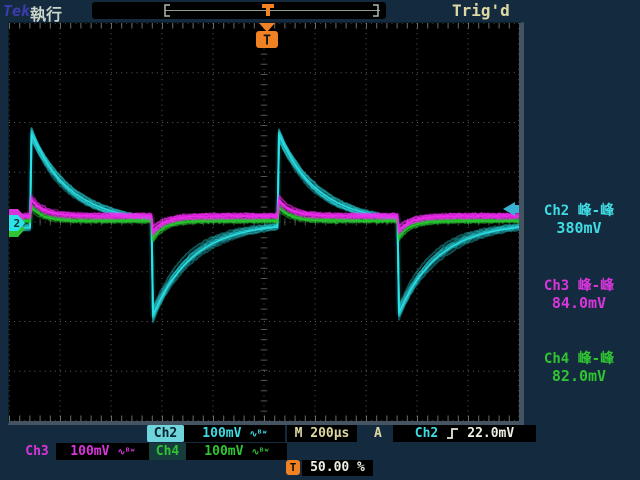 Image resolution: width=640 pixels, height=480 pixels. Describe the element at coordinates (126, 452) in the screenshot. I see `ch3-coupling-bw-icon: ∿ᴮʷ` at that location.